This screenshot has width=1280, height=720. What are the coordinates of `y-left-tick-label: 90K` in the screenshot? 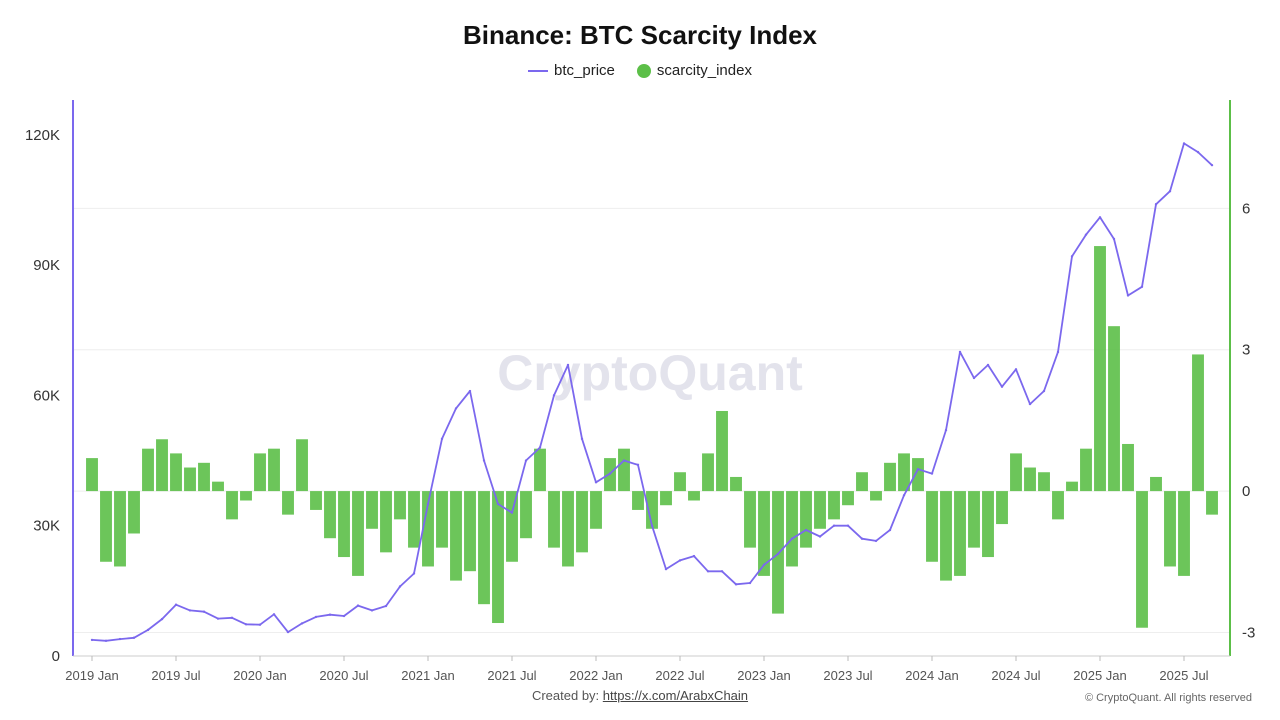 It's located at (46, 265).